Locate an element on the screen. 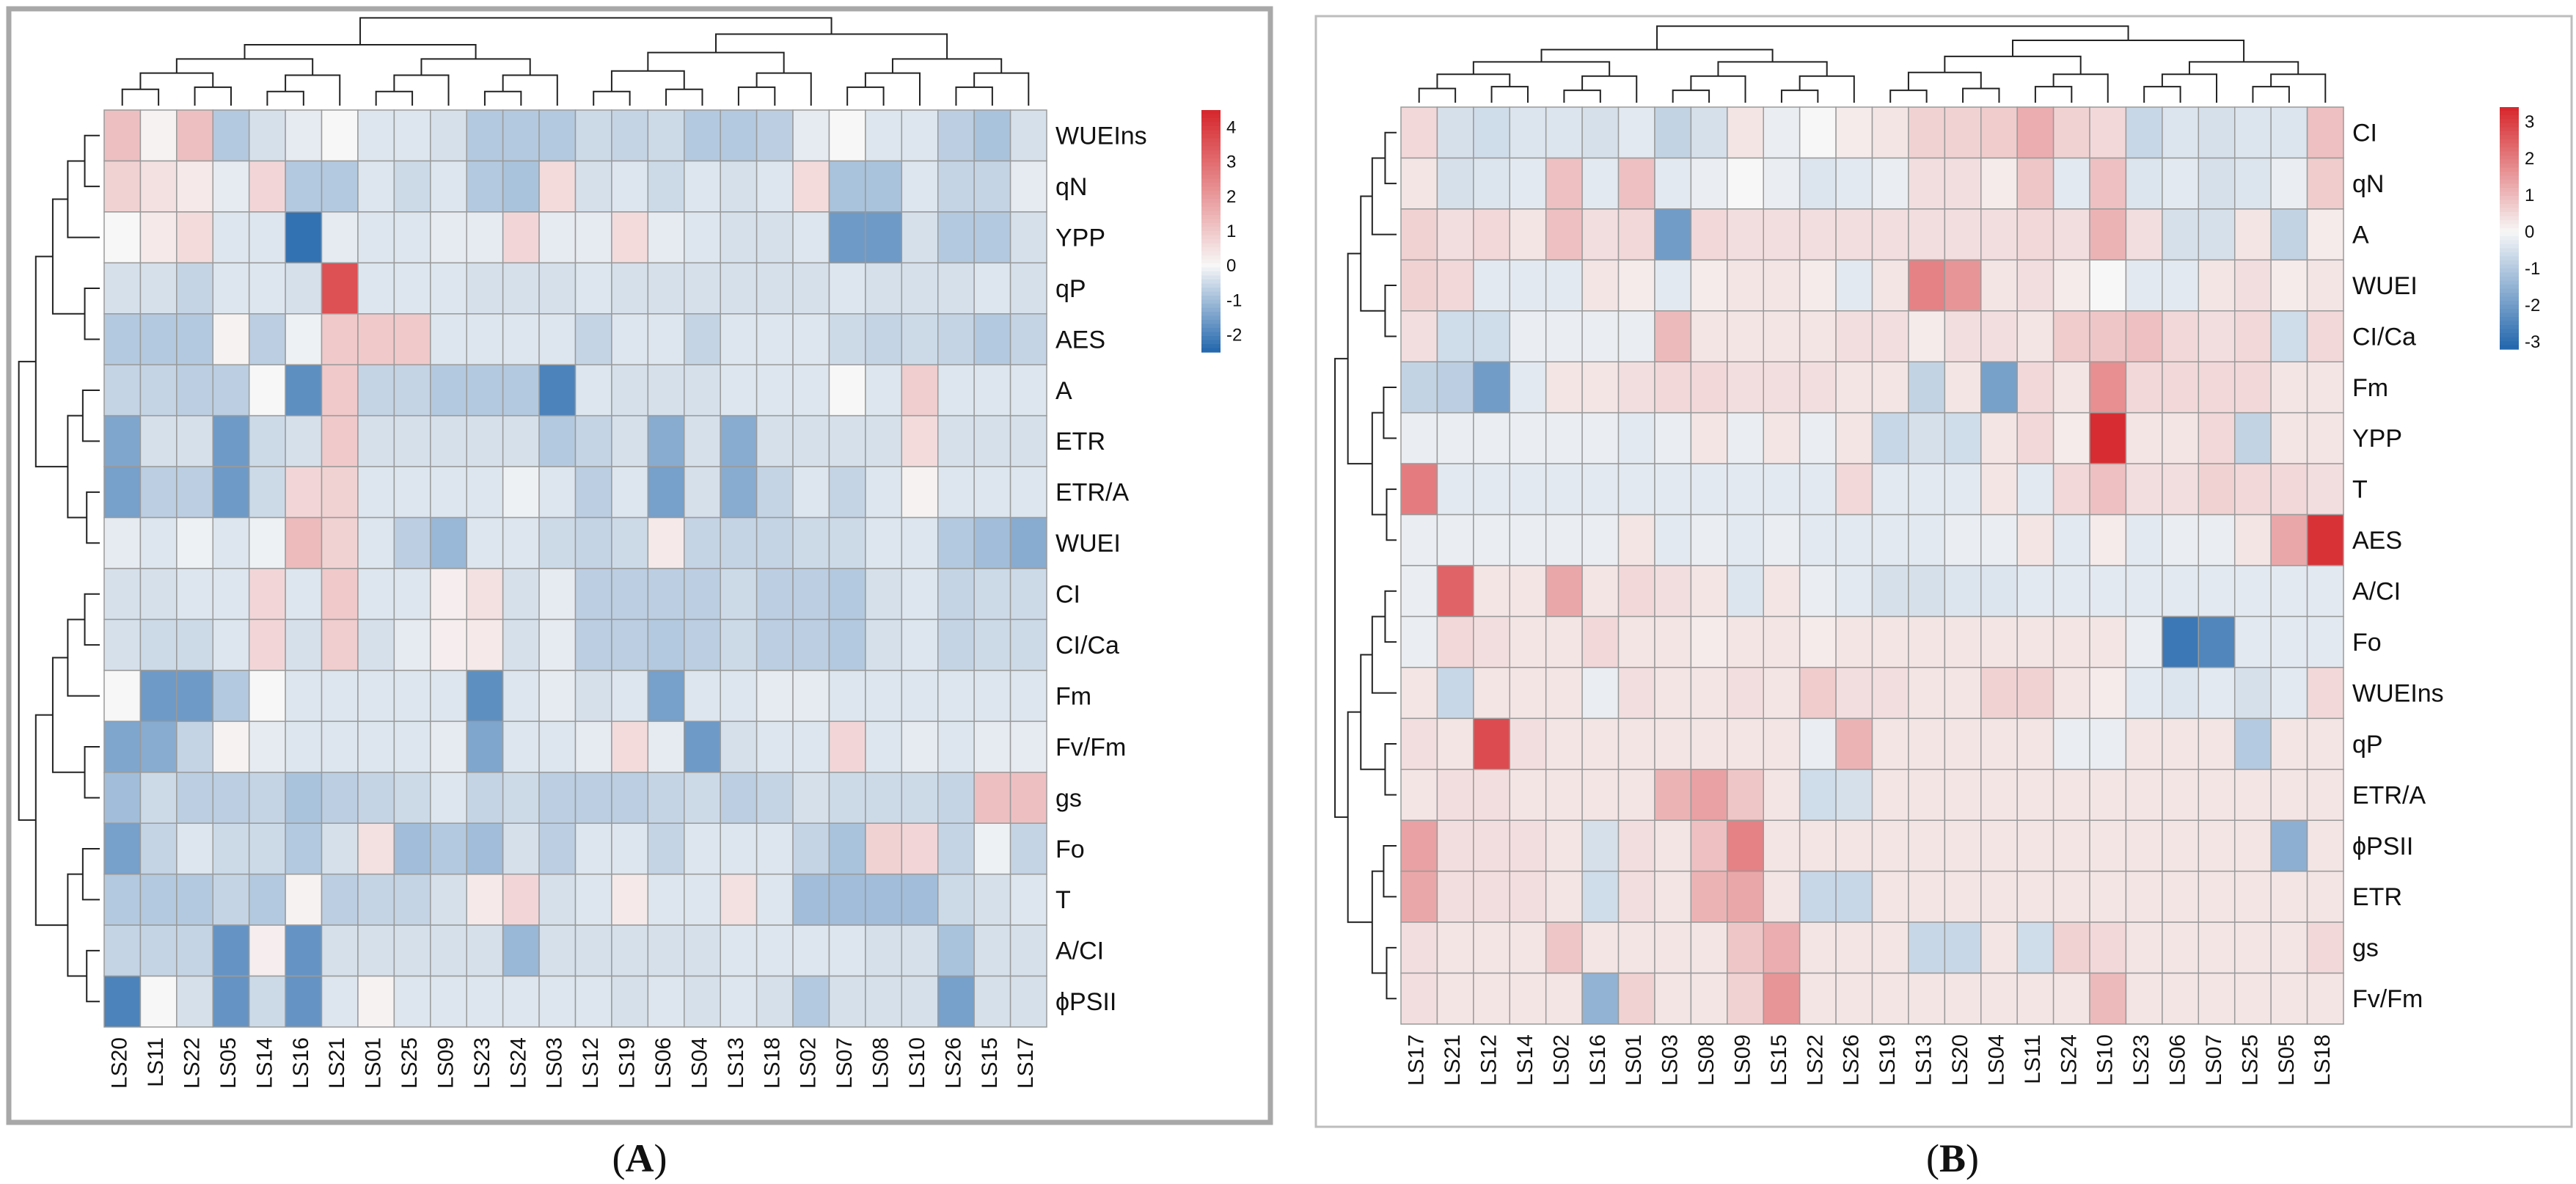 This screenshot has height=1184, width=2576. heatmap-b-column-label: LS07 is located at coordinates (2214, 1060).